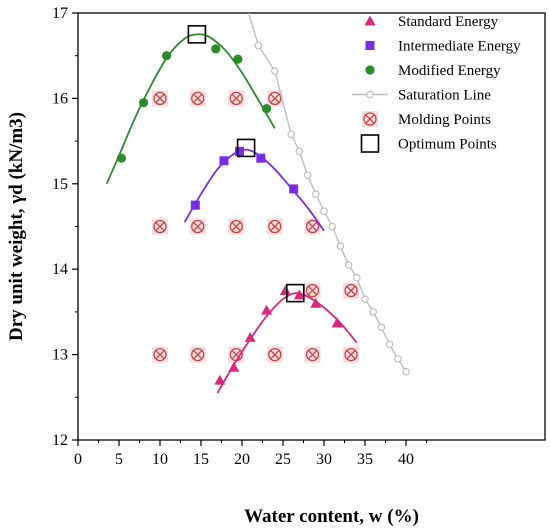 The width and height of the screenshot is (550, 532). Describe the element at coordinates (287, 343) in the screenshot. I see `standard-energy-fit-curve` at that location.